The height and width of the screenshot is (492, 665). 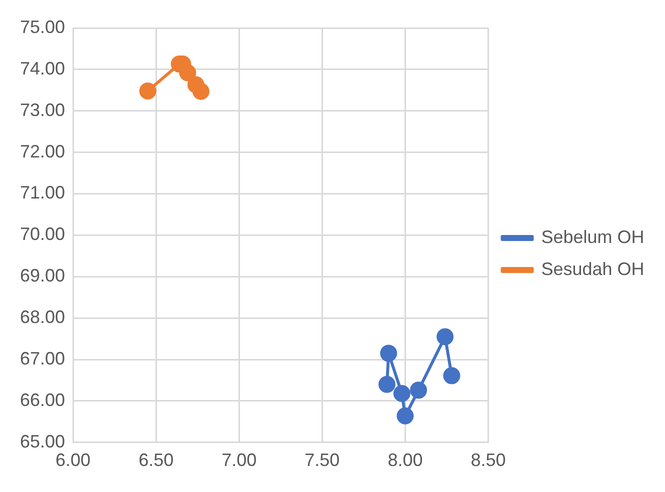 What do you see at coordinates (43, 234) in the screenshot?
I see `y-tick-label: 70.00` at bounding box center [43, 234].